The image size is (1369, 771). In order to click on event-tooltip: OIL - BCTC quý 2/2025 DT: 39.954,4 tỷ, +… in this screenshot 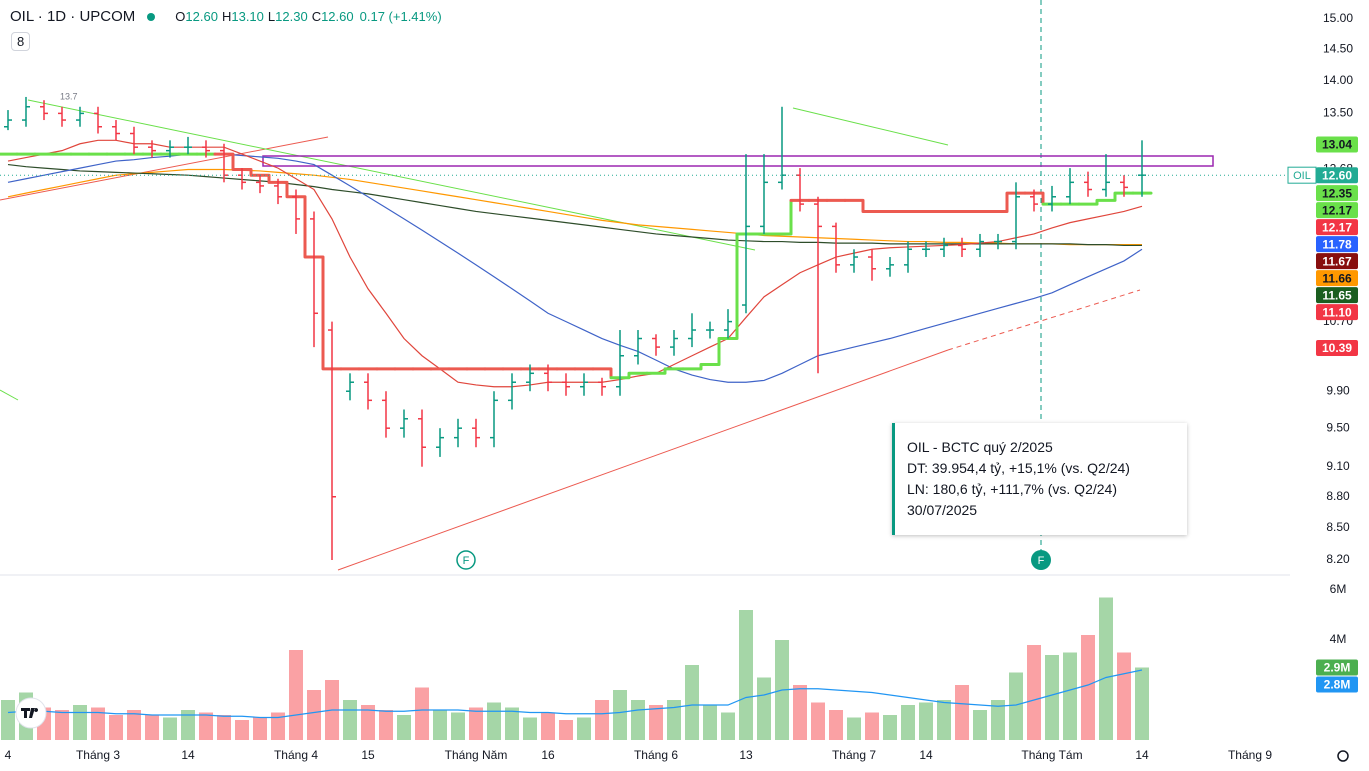, I will do `click(1039, 479)`.